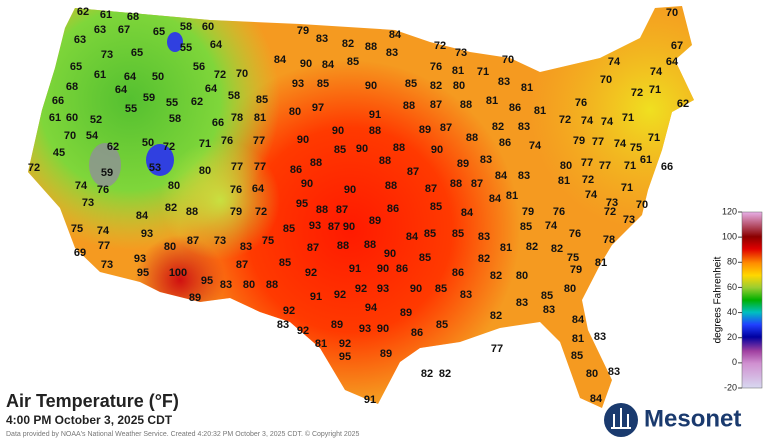 This screenshot has height=445, width=770. What do you see at coordinates (59, 153) in the screenshot?
I see `station-temp: 45` at bounding box center [59, 153].